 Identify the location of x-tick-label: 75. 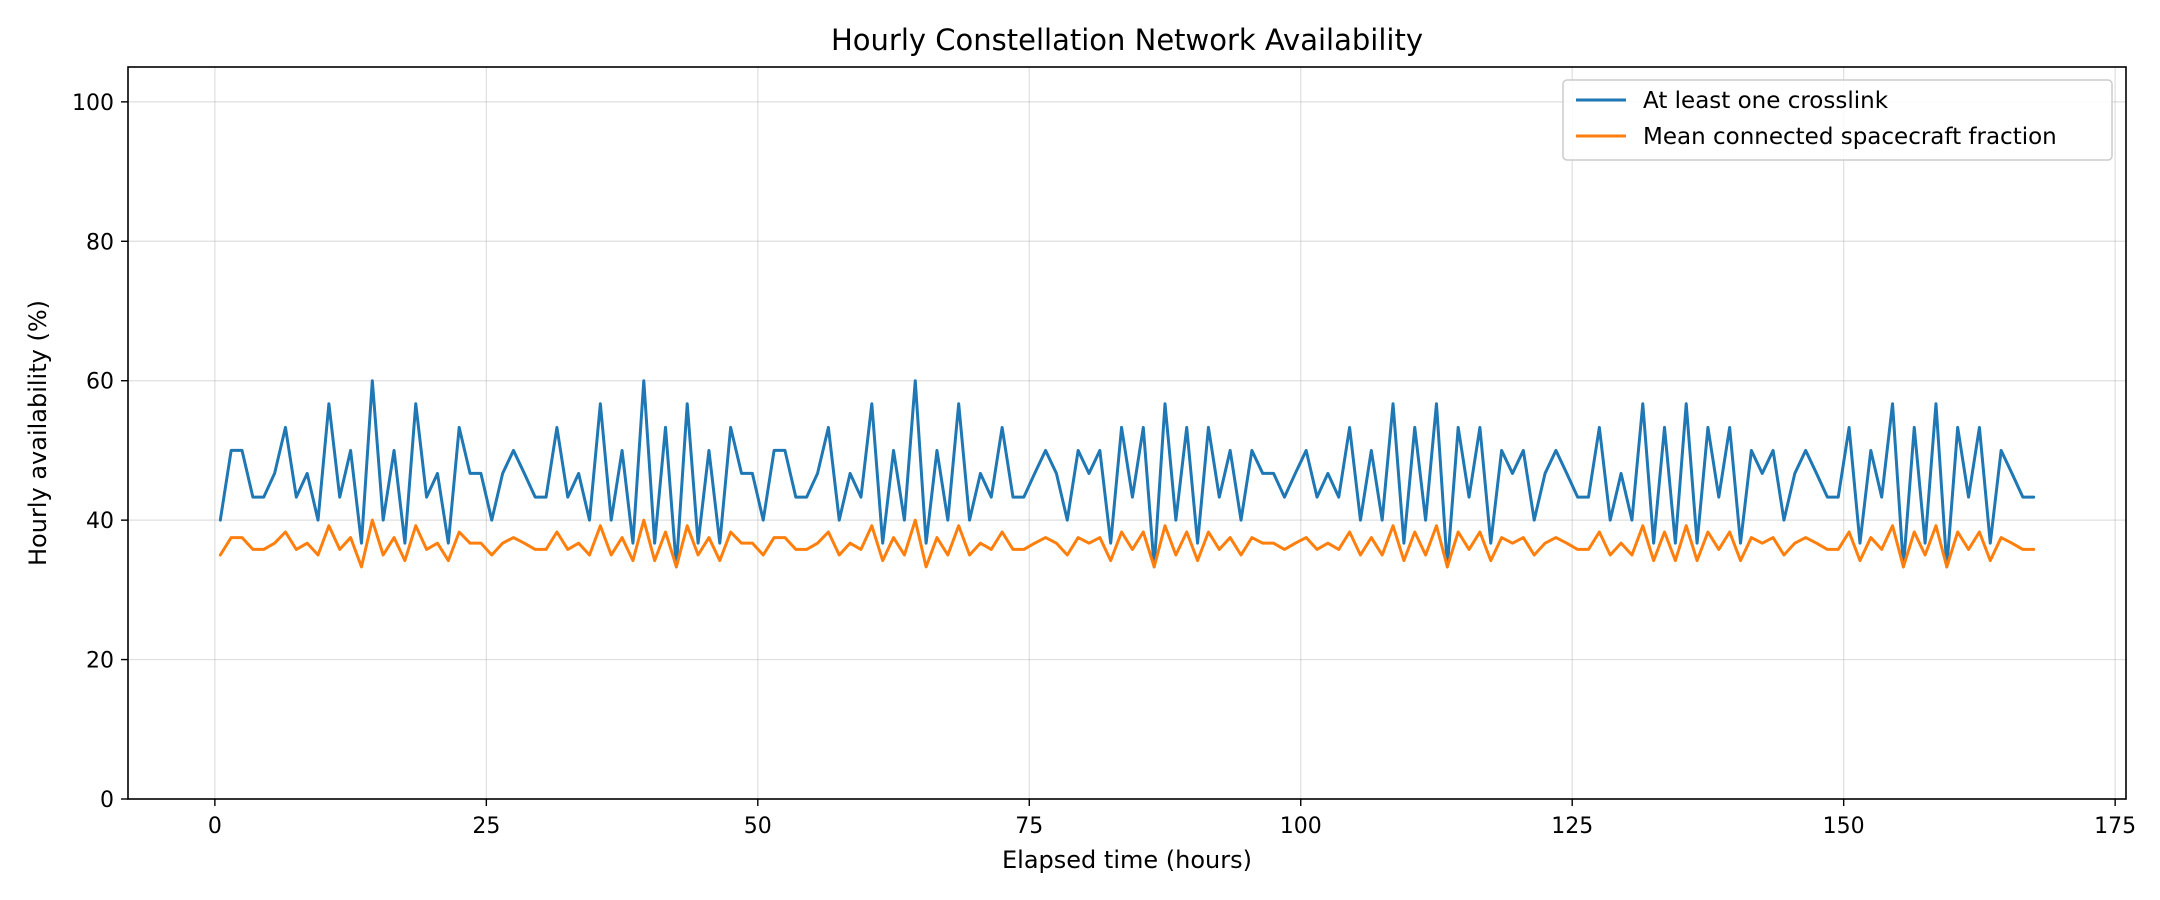
(1029, 826).